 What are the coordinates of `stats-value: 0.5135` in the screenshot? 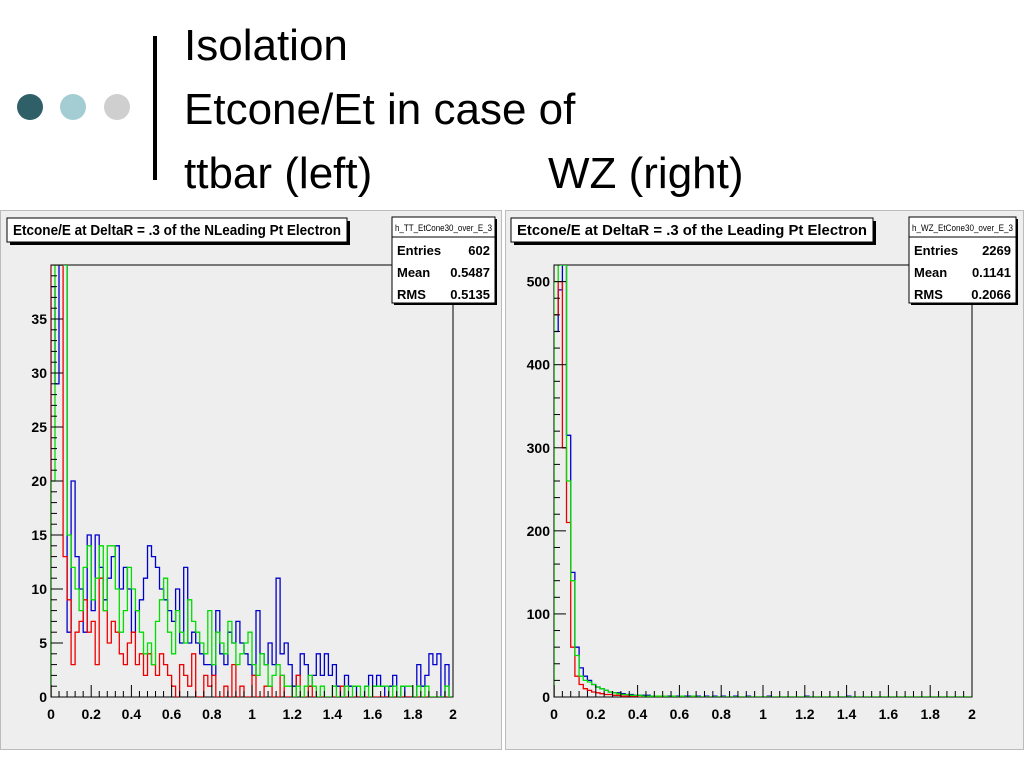 It's located at (470, 294).